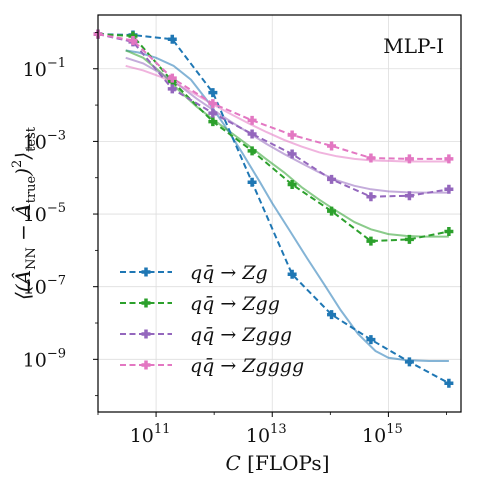 The height and width of the screenshot is (493, 488). I want to click on y-axis-label: ⟨(ÂNN − Âtrue)2⟩test, so click(24, 213).